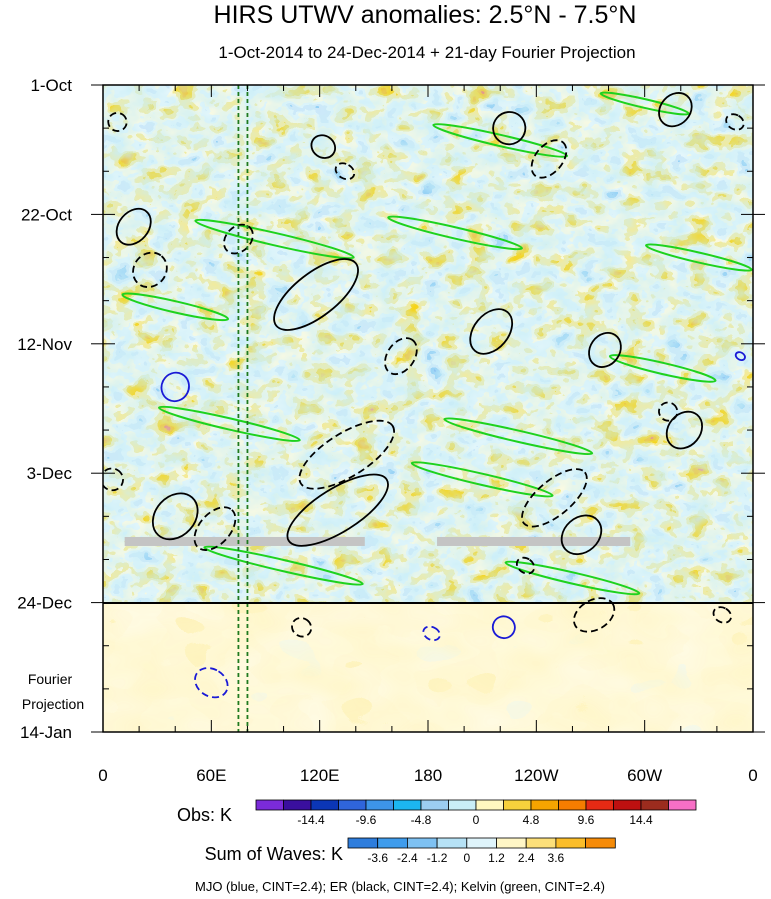 The width and height of the screenshot is (771, 899). Describe the element at coordinates (526, 858) in the screenshot. I see `colorbar-label: 2.4` at that location.